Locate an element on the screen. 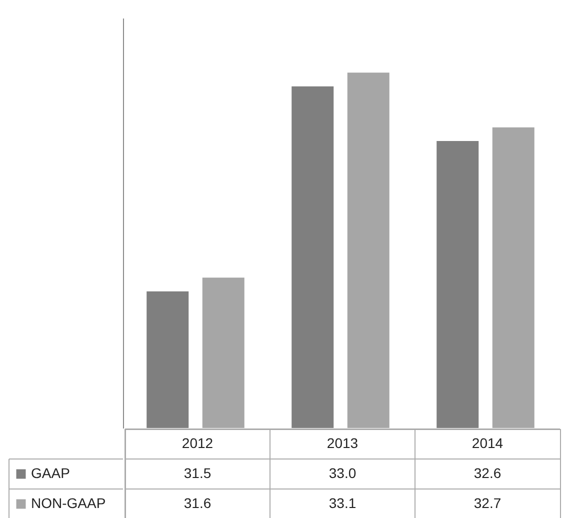  data-label: 31.6 is located at coordinates (198, 503).